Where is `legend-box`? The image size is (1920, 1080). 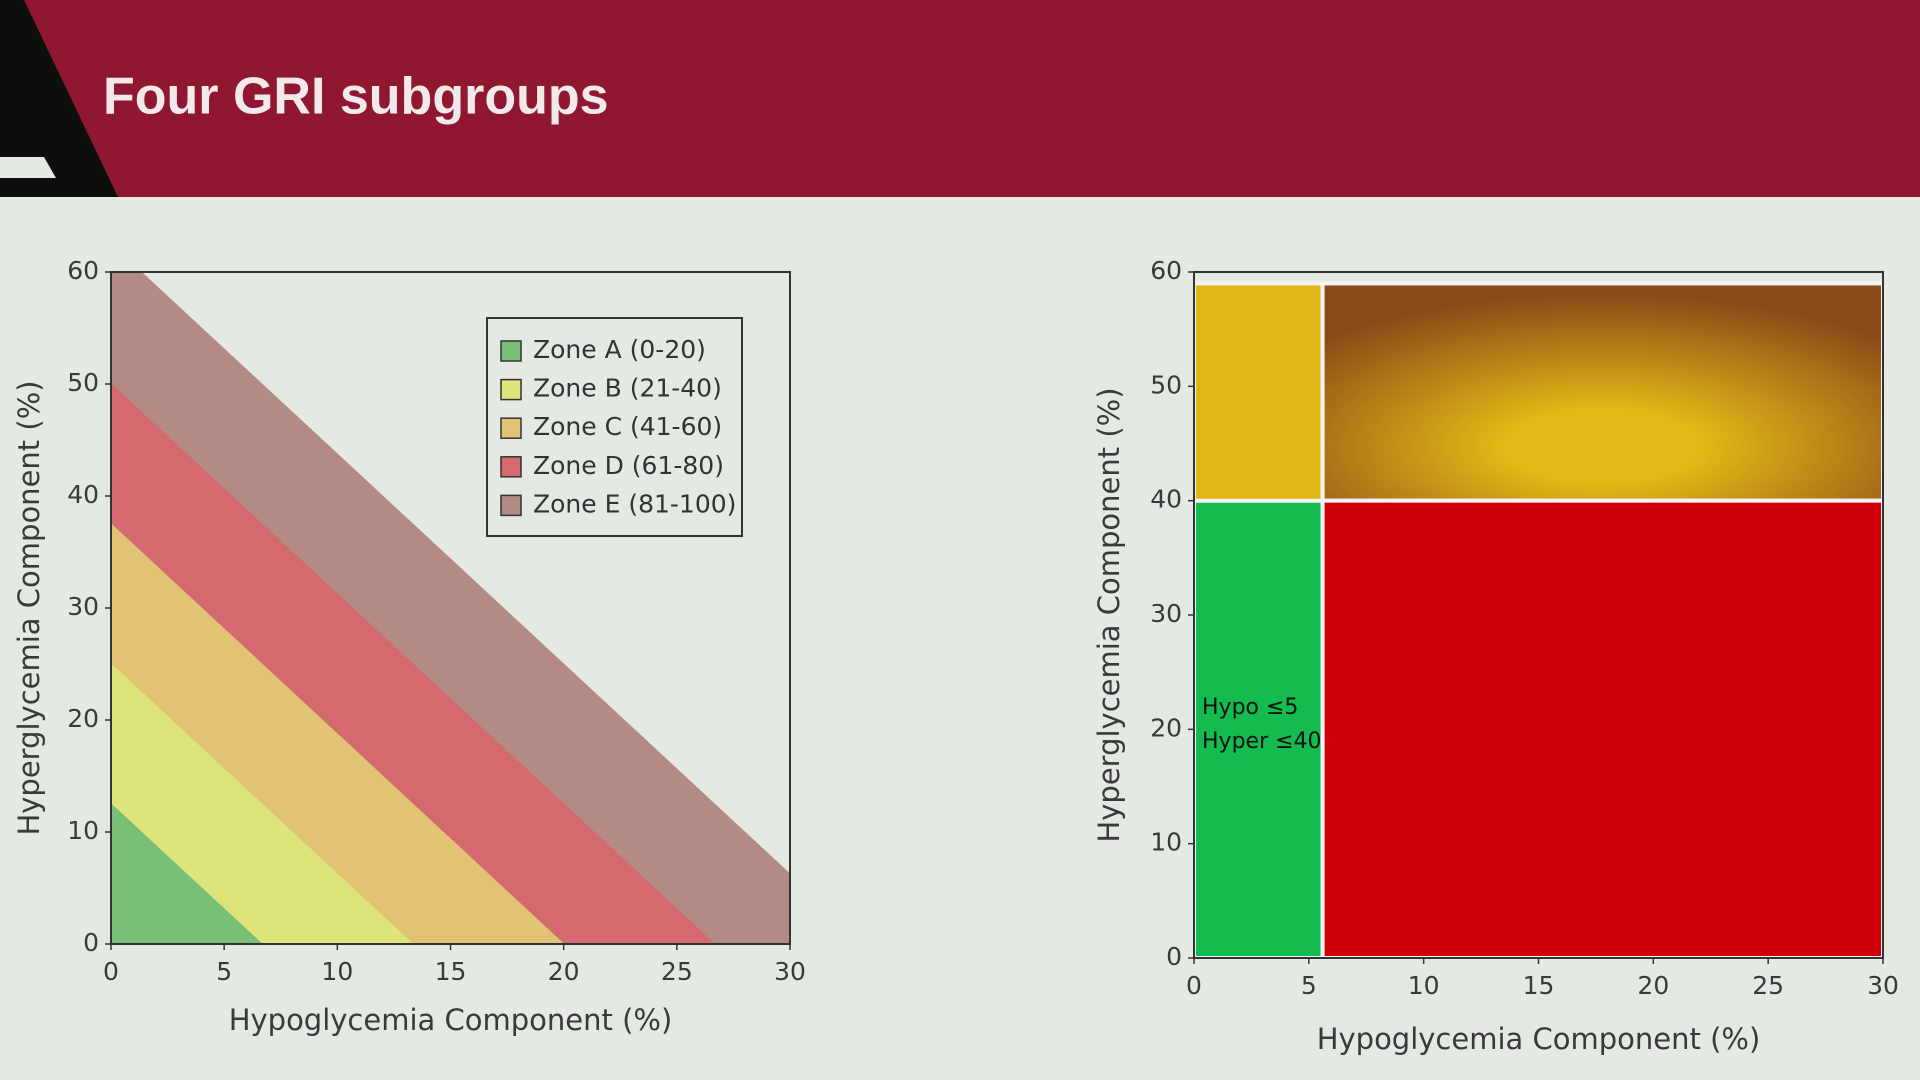
legend-box is located at coordinates (614, 427).